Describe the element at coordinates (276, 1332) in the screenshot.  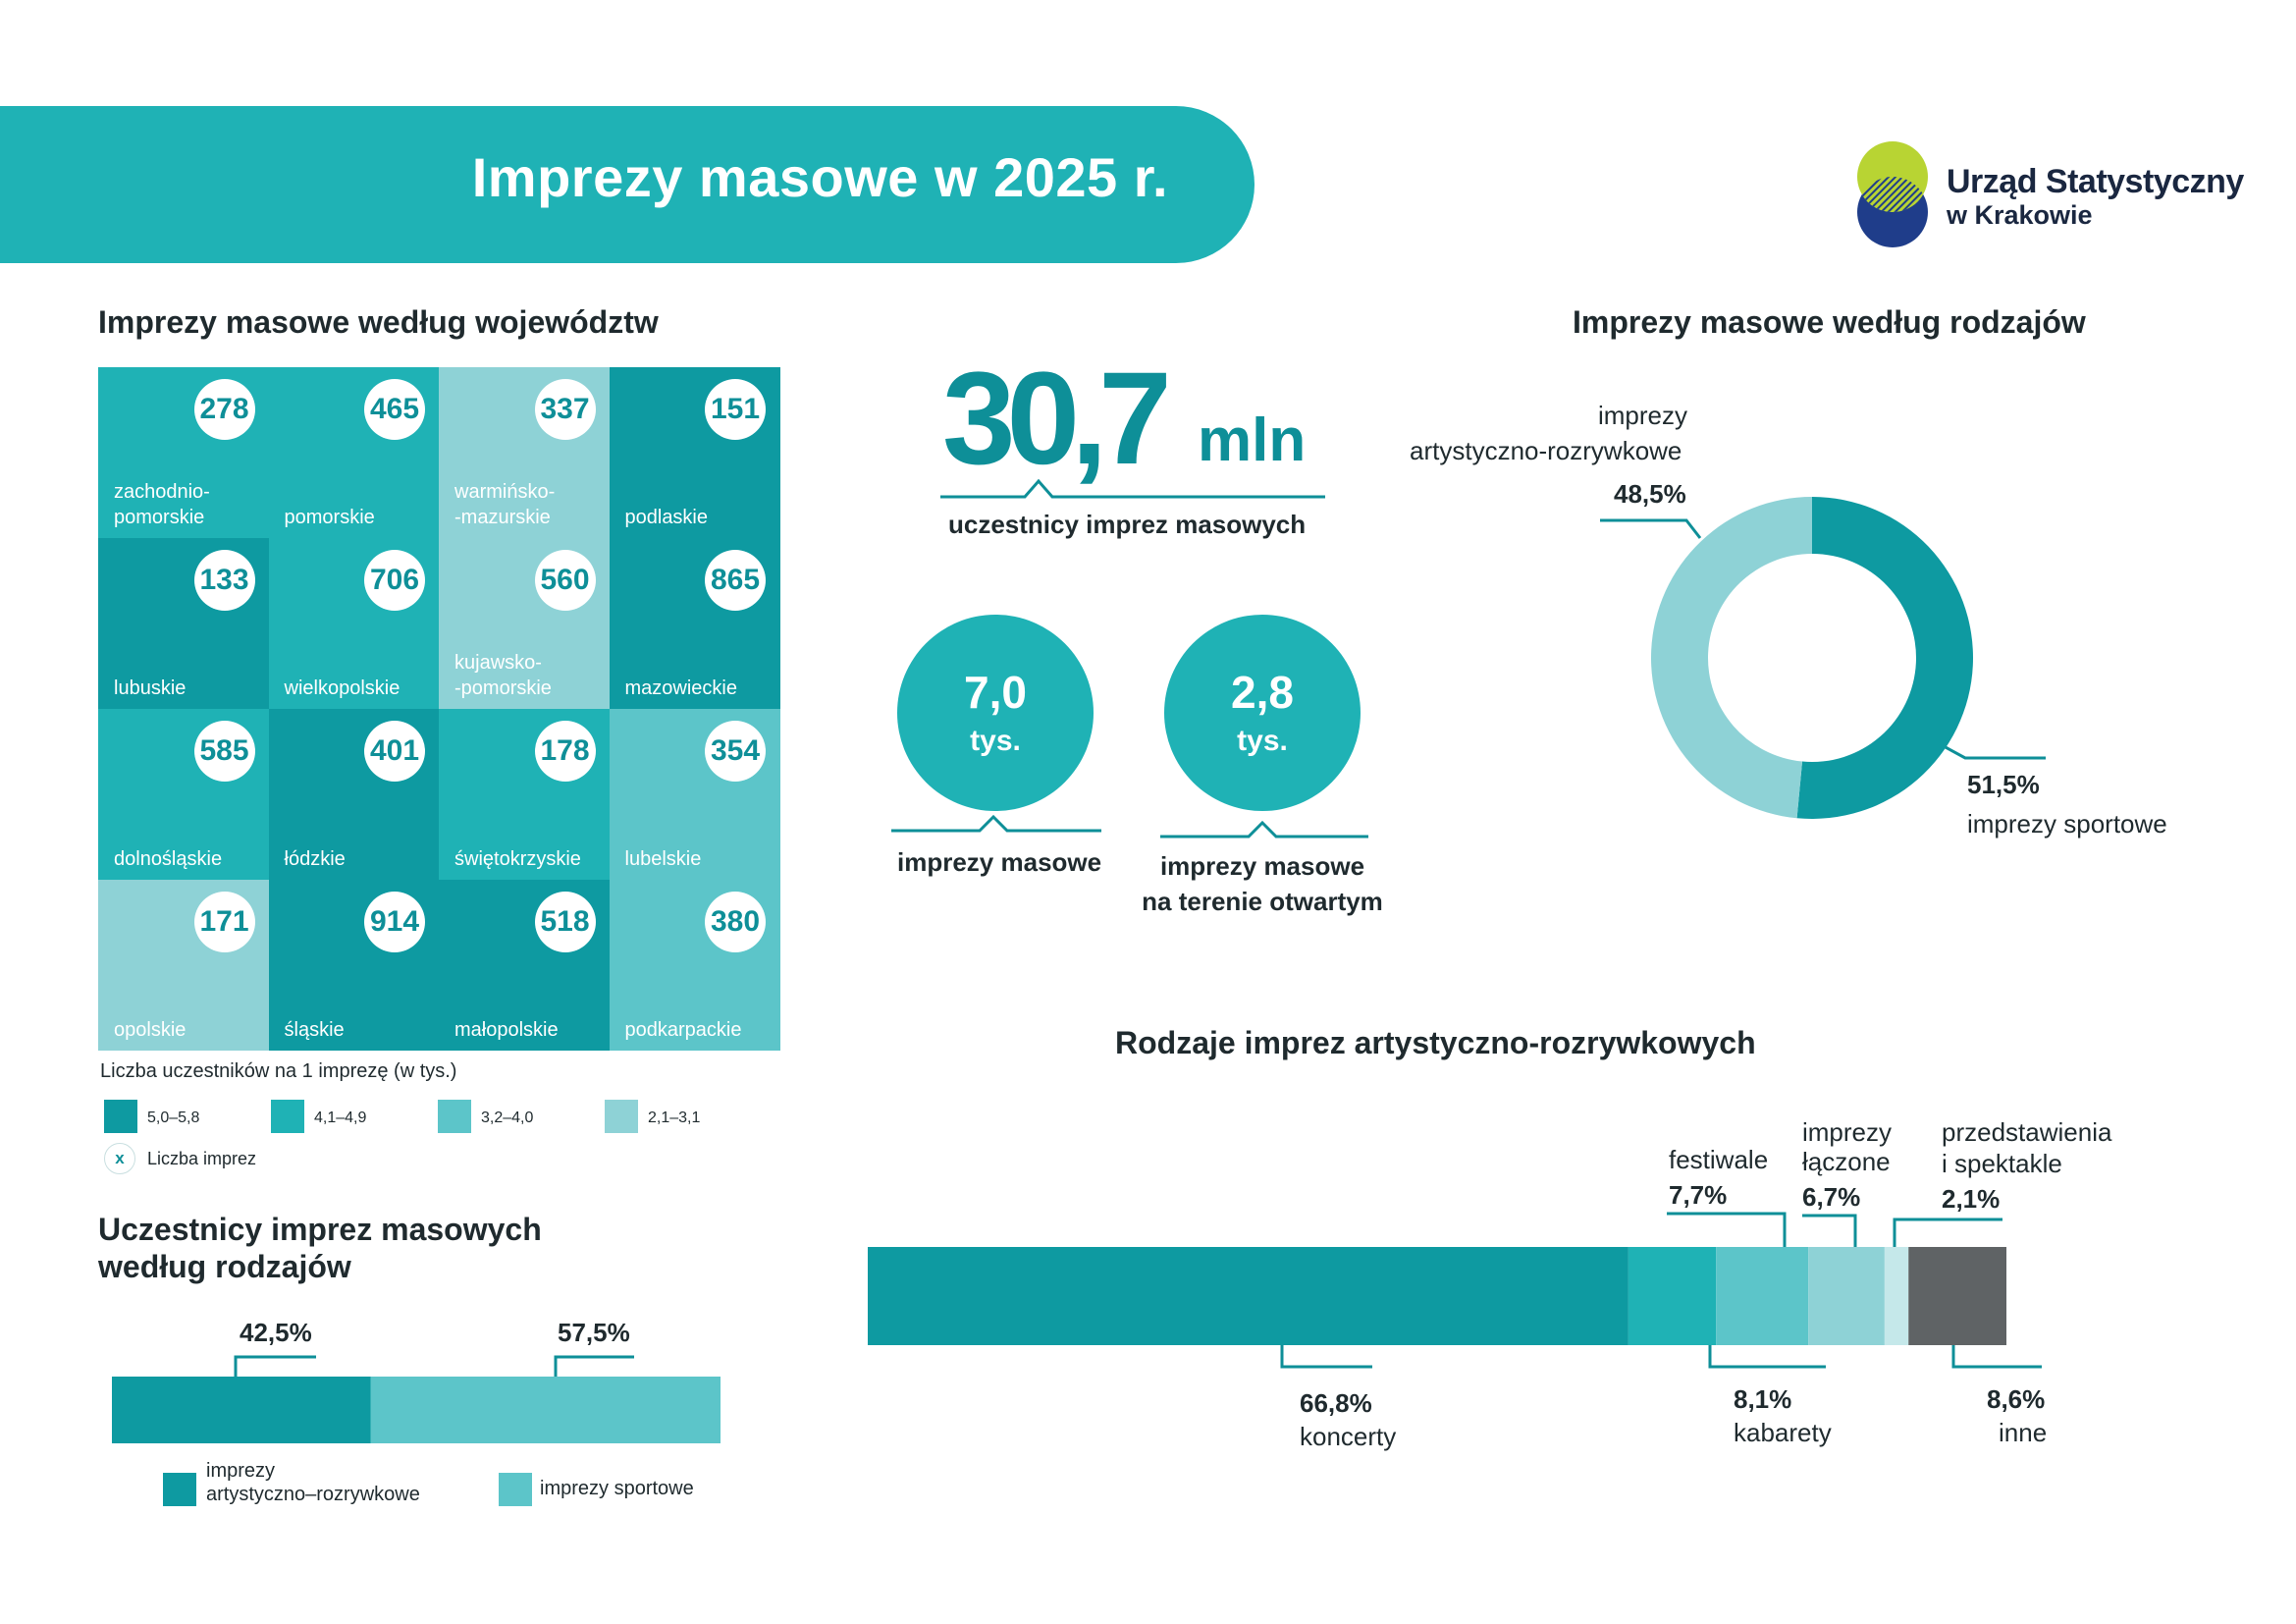
I see `participants-arts-value: 42,5%` at that location.